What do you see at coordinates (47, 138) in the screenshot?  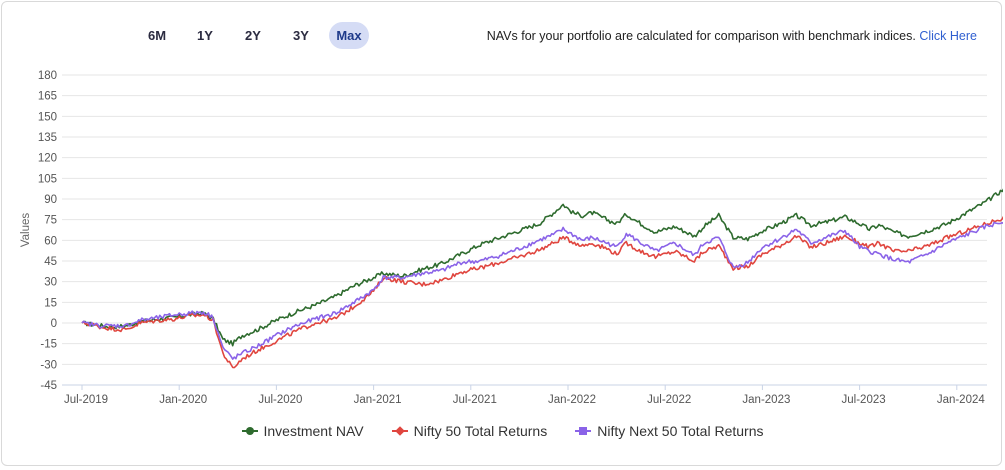 I see `y-tick-label: 135` at bounding box center [47, 138].